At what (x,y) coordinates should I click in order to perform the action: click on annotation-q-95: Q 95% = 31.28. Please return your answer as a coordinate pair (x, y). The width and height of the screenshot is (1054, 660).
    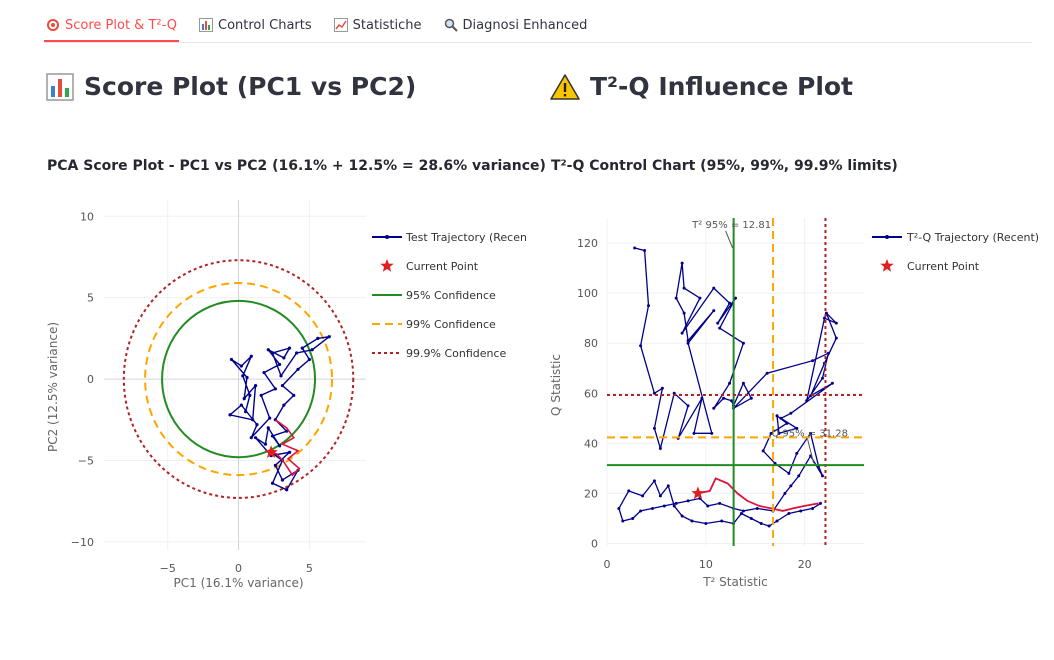
    Looking at the image, I should click on (809, 433).